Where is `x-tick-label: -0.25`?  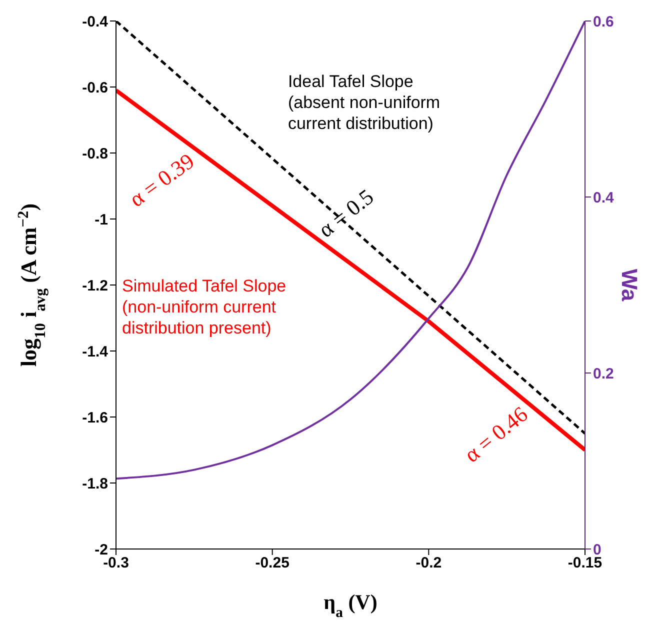 x-tick-label: -0.25 is located at coordinates (272, 563).